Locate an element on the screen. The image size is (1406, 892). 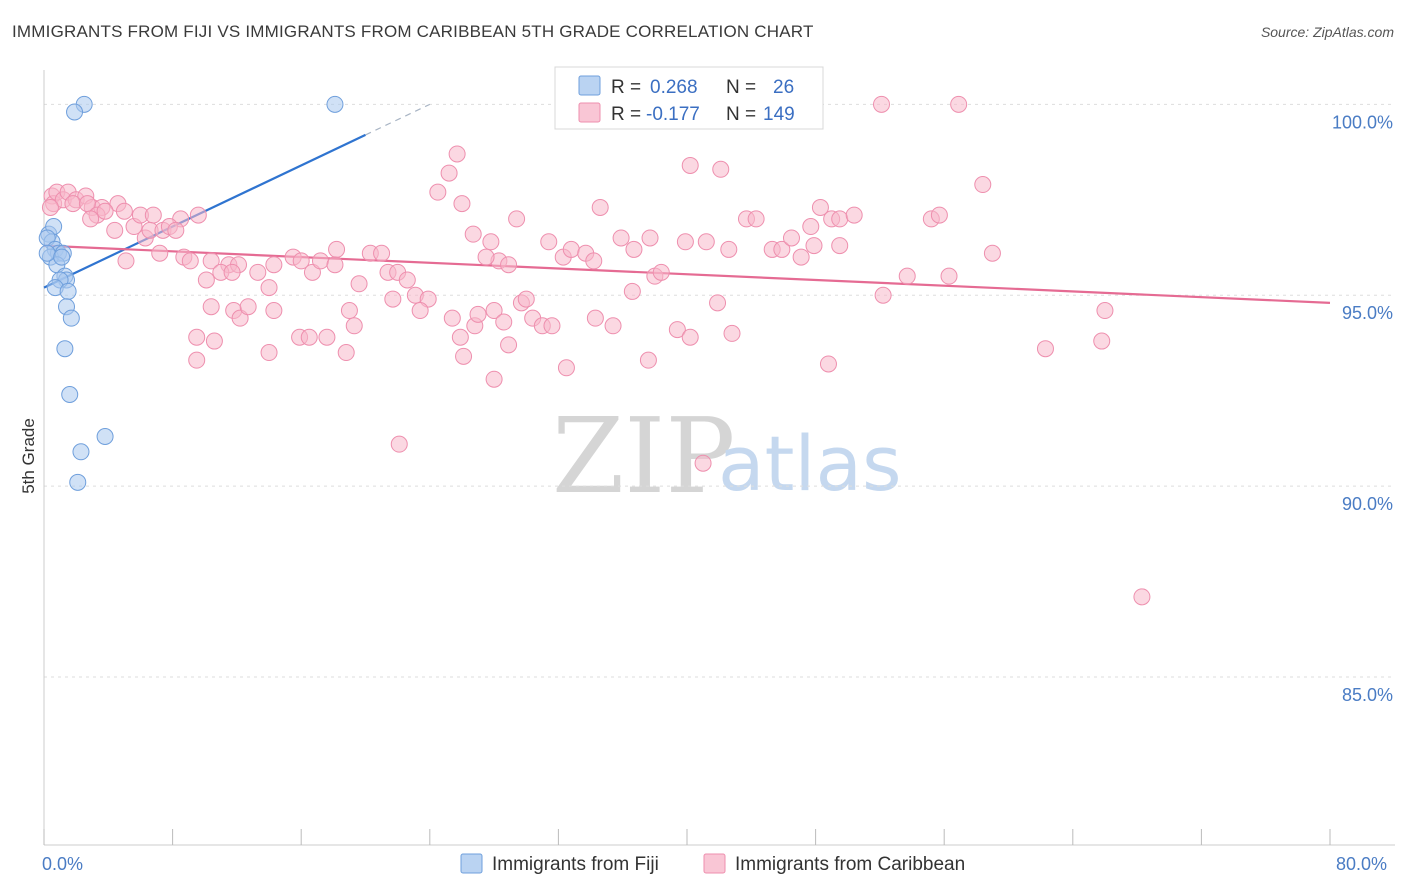
y-tick-label: 85.0% is located at coordinates (1367, 695).